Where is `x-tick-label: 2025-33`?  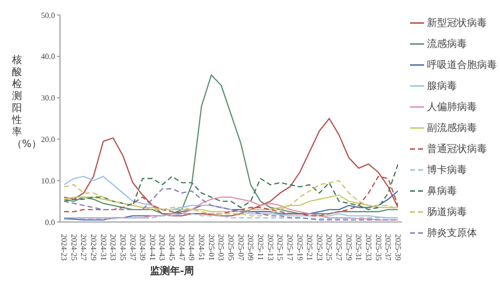
x-tick-label: 2025-33 is located at coordinates (369, 247).